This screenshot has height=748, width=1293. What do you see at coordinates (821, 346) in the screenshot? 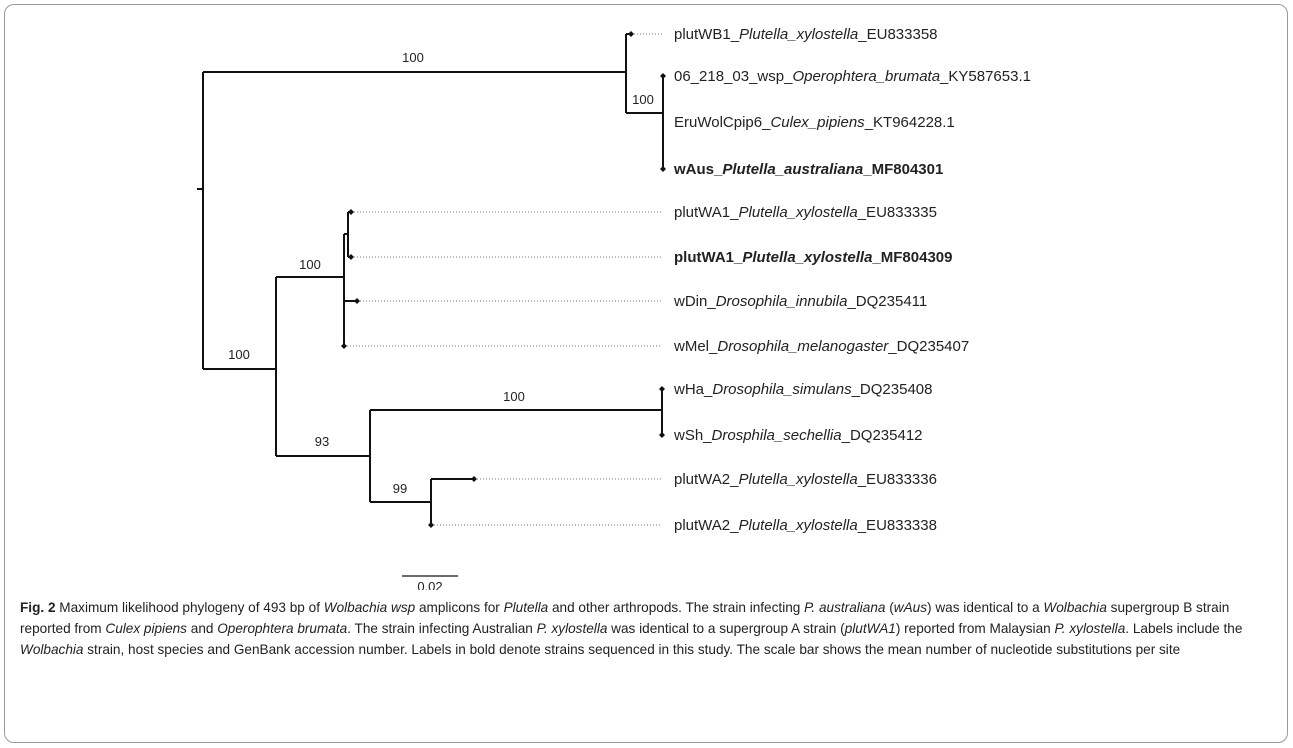
I see `tip-label: wMel_Drosophila_melanogaster_DQ235407` at bounding box center [821, 346].